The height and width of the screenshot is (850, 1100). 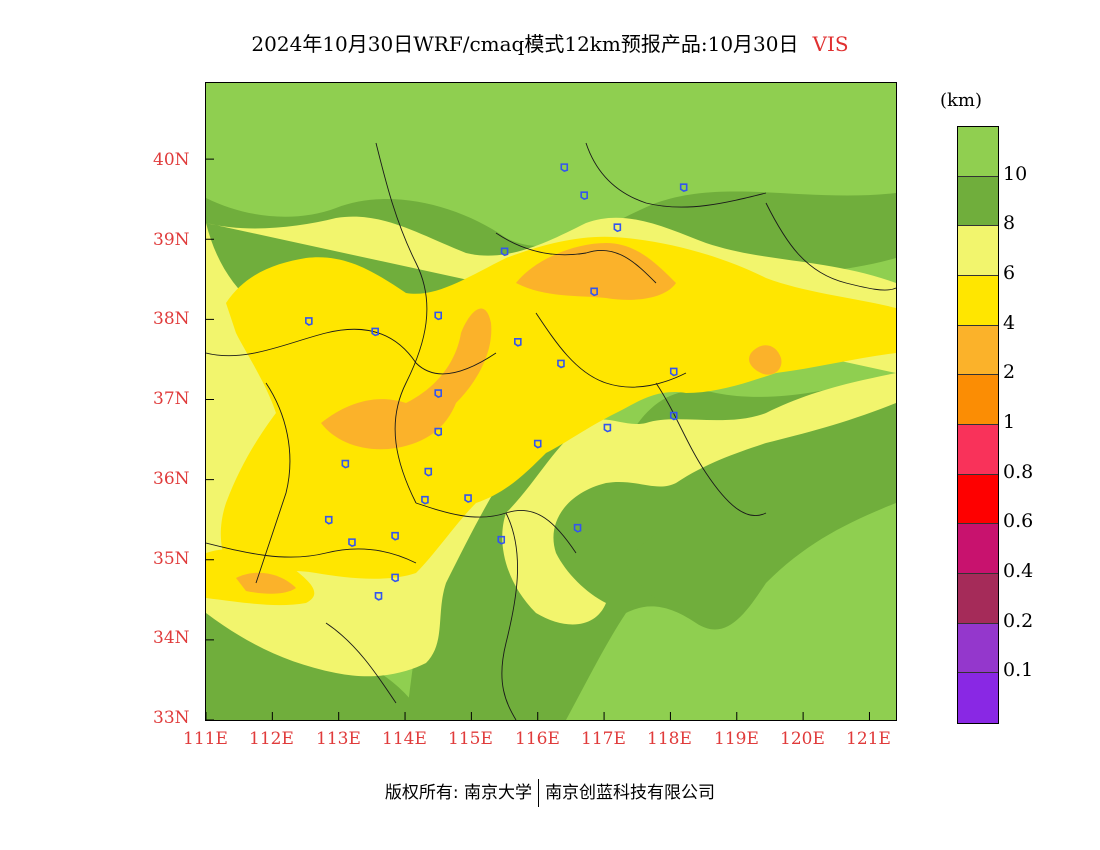 What do you see at coordinates (1018, 521) in the screenshot?
I see `colorbar-label: 0.6` at bounding box center [1018, 521].